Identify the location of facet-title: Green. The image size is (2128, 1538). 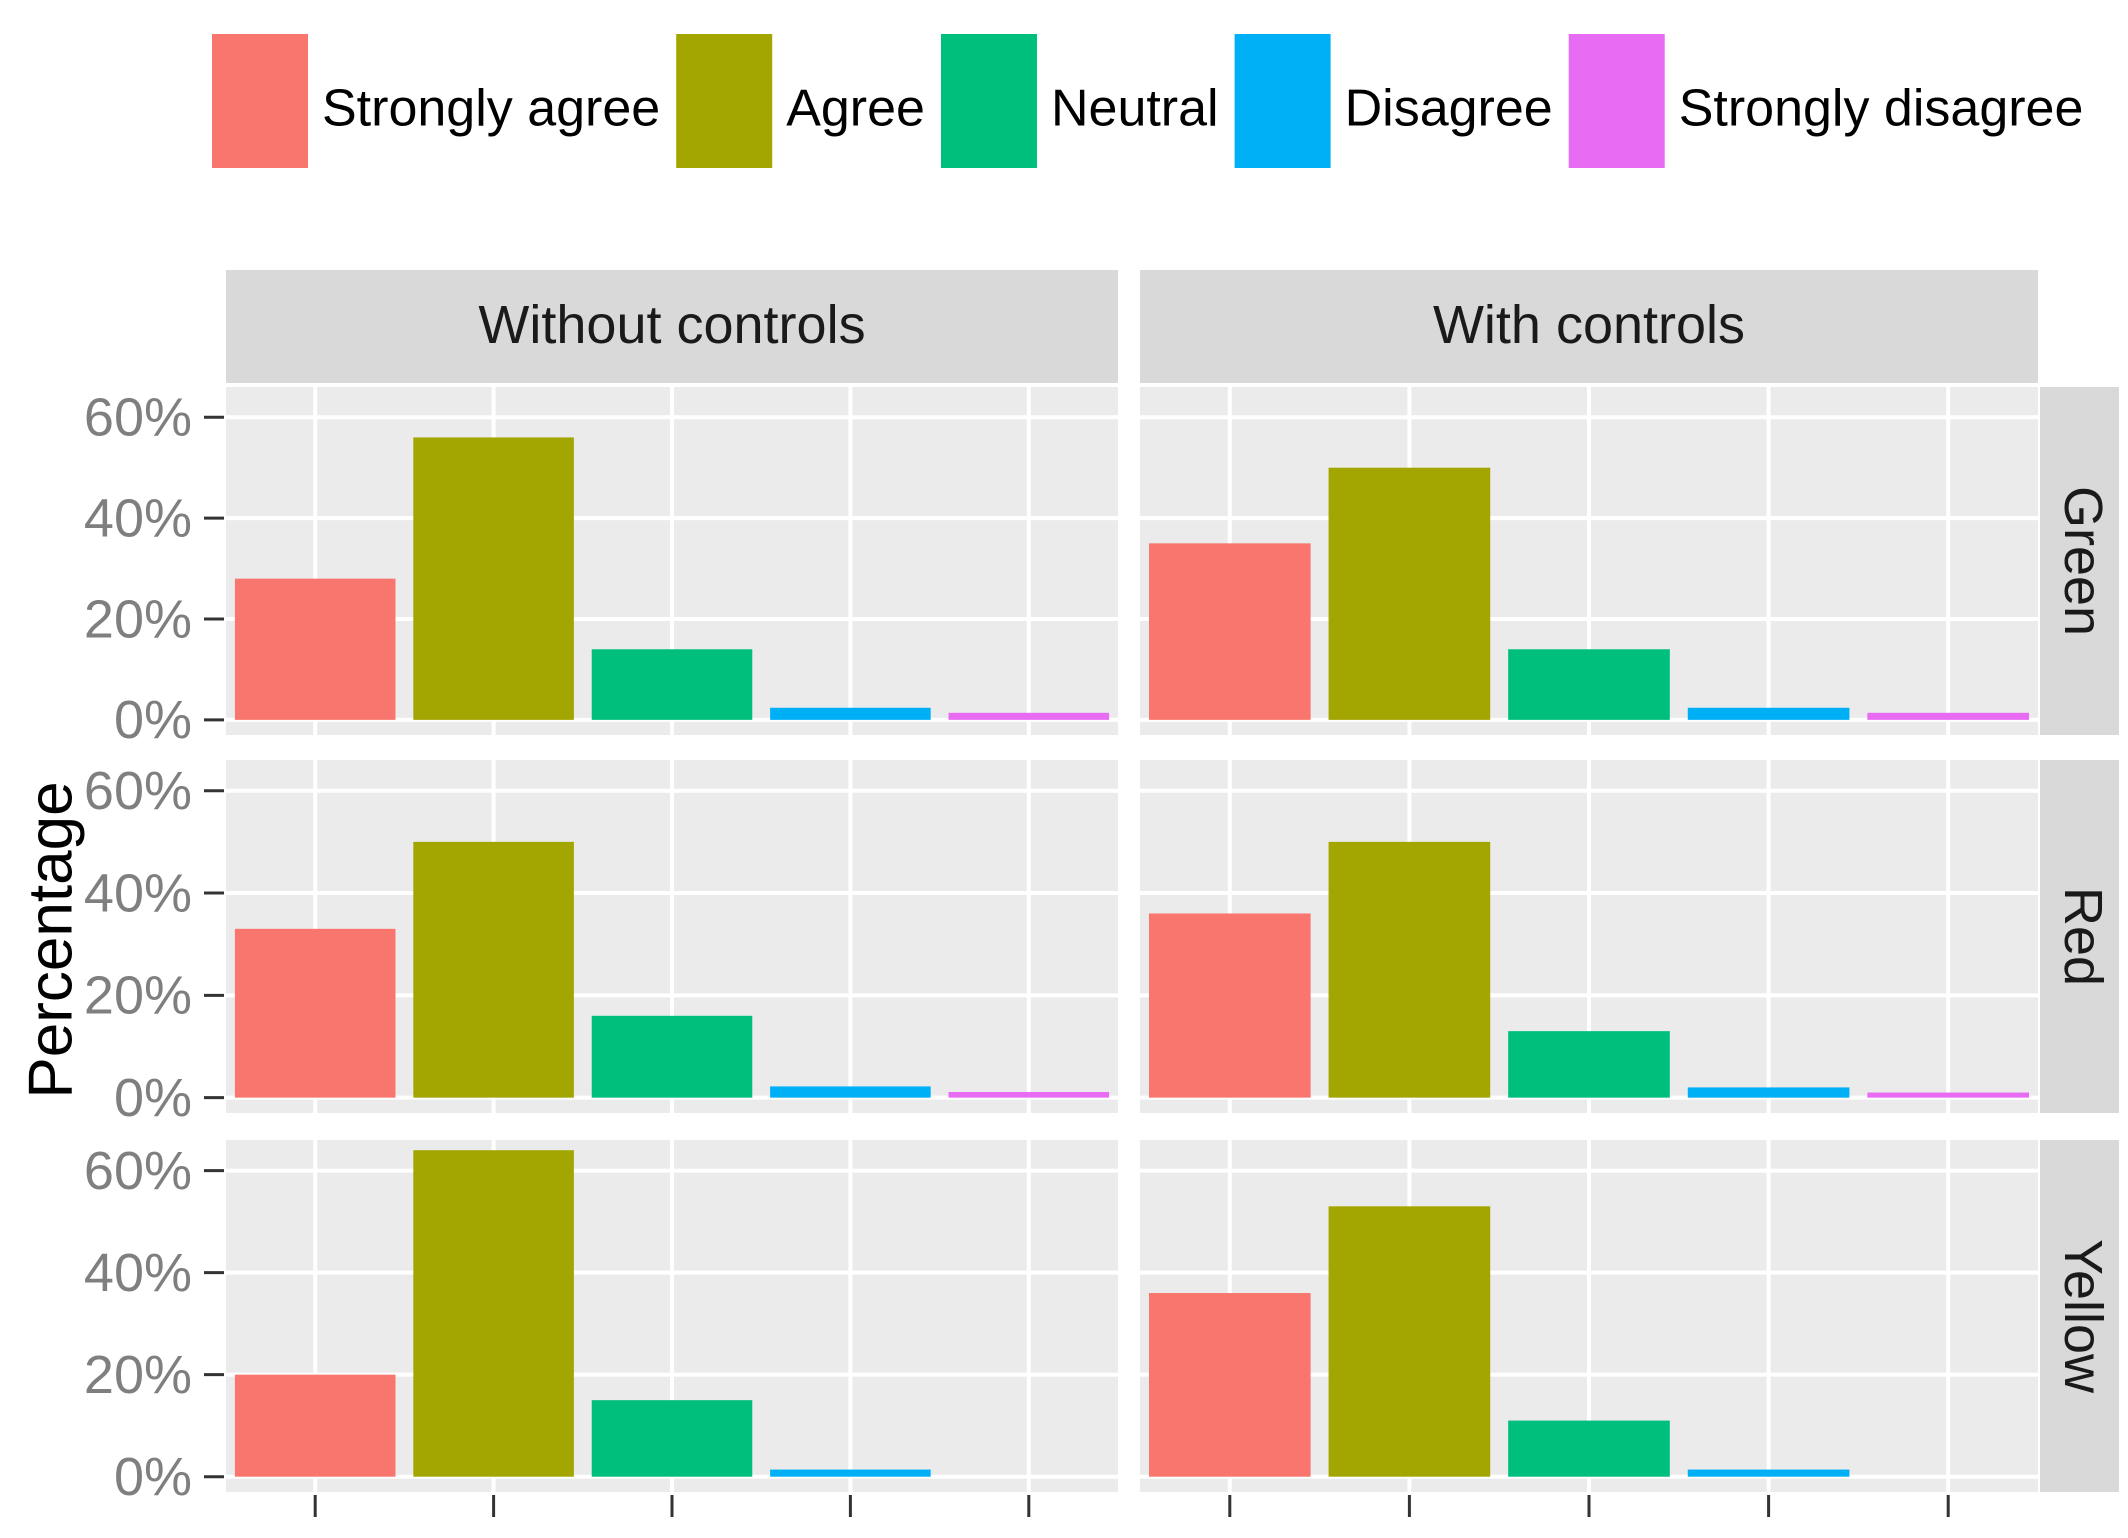
(2083, 561).